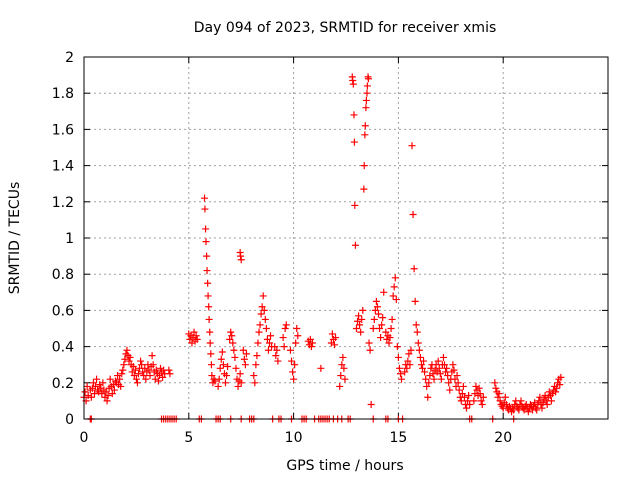 Image resolution: width=640 pixels, height=480 pixels. I want to click on y-tick-label: 1.8, so click(63, 94).